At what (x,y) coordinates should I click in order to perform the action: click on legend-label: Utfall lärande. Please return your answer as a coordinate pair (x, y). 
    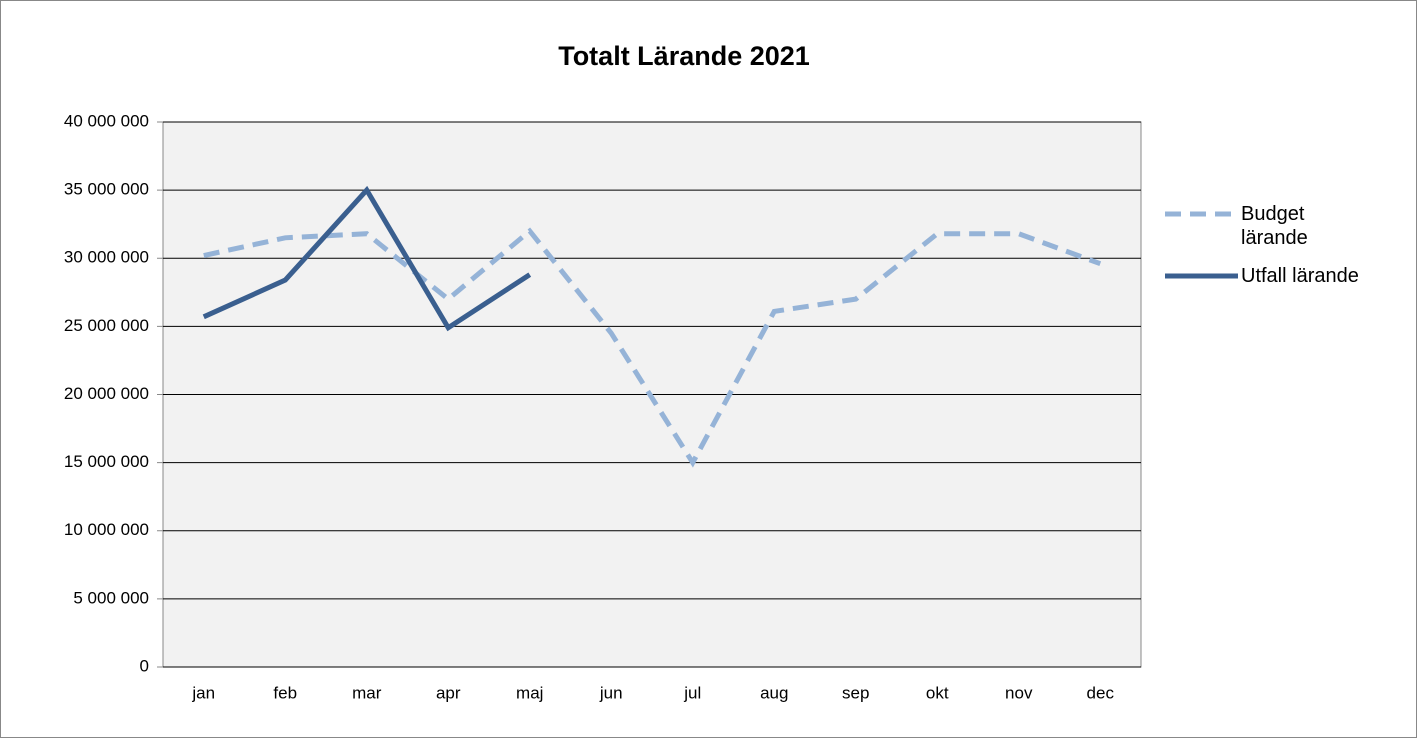
    Looking at the image, I should click on (1300, 276).